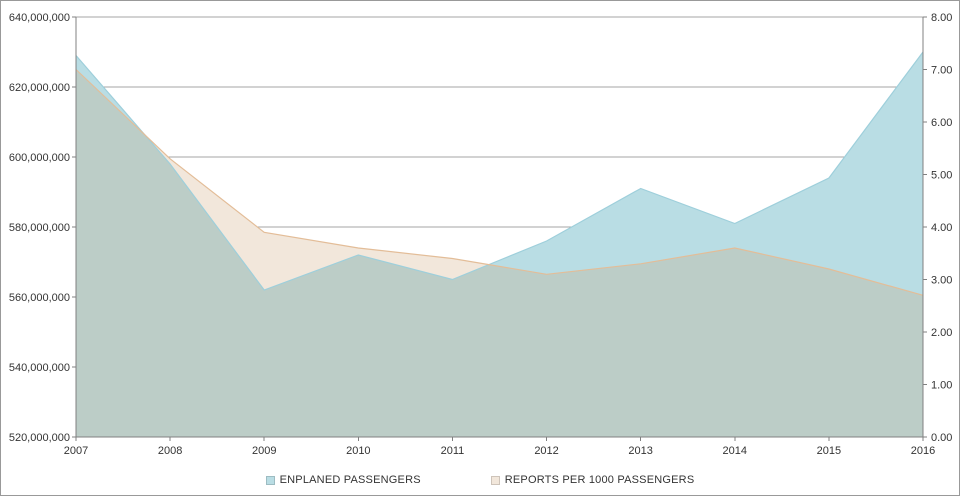 Image resolution: width=960 pixels, height=496 pixels. I want to click on right-axis-tick-label: 6.00, so click(941, 123).